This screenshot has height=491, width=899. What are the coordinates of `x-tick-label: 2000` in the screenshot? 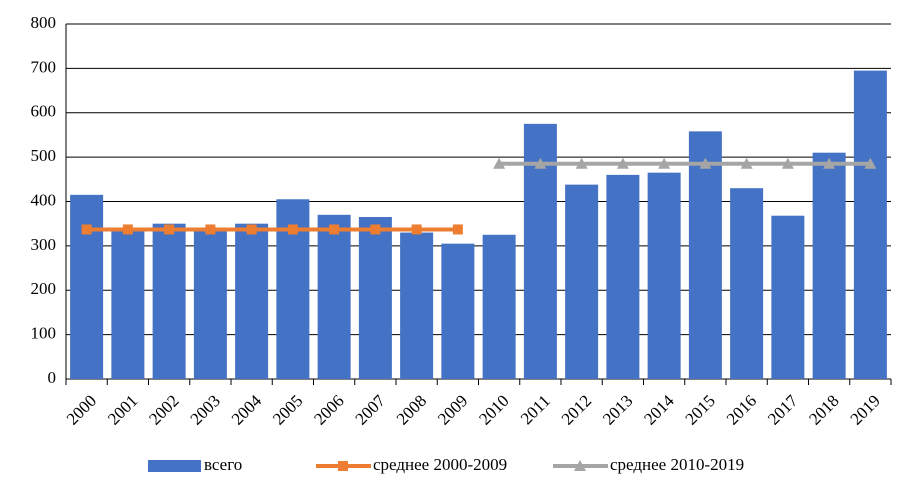 It's located at (81, 409).